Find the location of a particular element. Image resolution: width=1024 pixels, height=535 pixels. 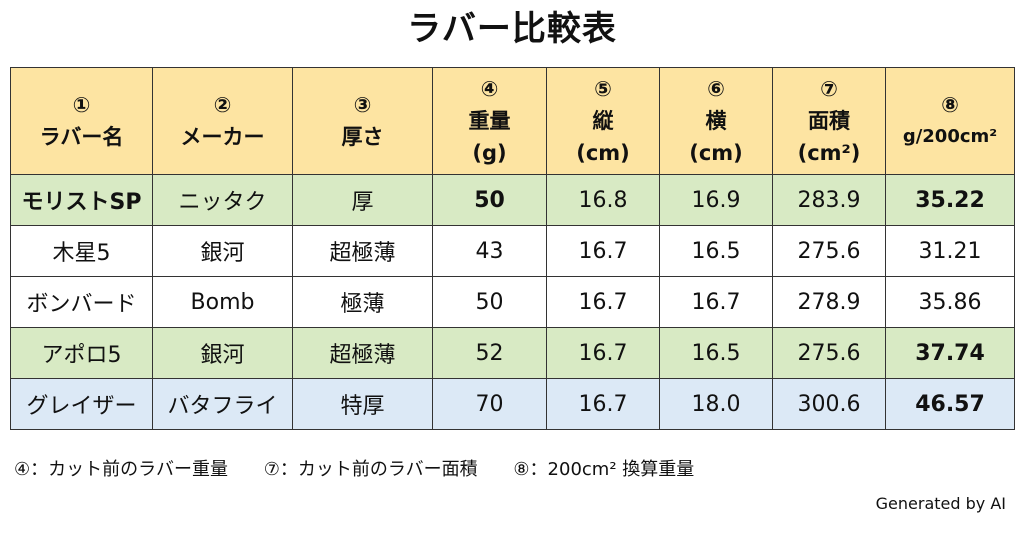

header-label: 横 is located at coordinates (716, 121).